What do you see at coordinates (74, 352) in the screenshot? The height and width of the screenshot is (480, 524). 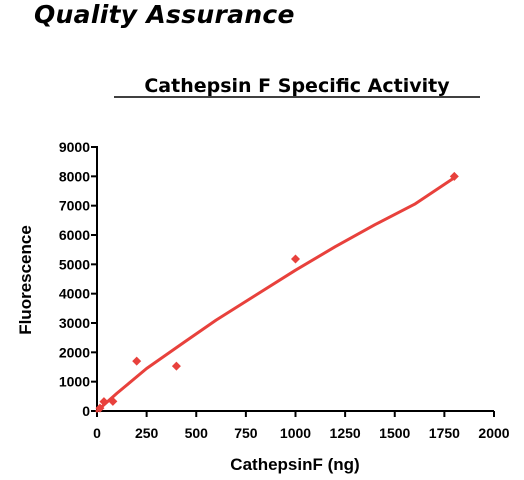 I see `y-tick-label: 2000` at bounding box center [74, 352].